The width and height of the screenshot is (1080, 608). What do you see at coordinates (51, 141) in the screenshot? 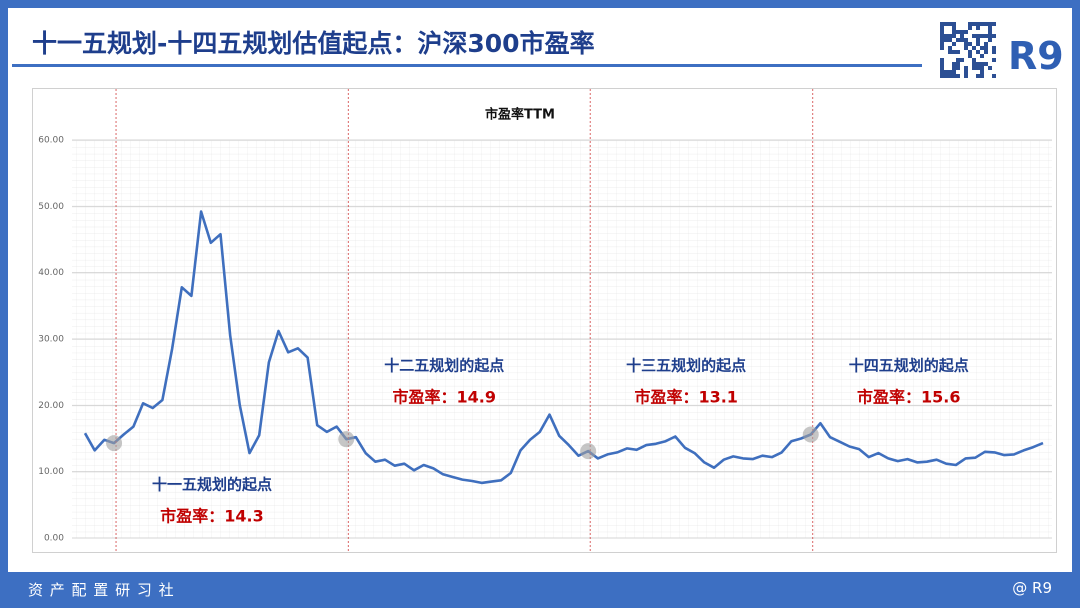
I see `y-tick-label: 60.00` at bounding box center [51, 141].